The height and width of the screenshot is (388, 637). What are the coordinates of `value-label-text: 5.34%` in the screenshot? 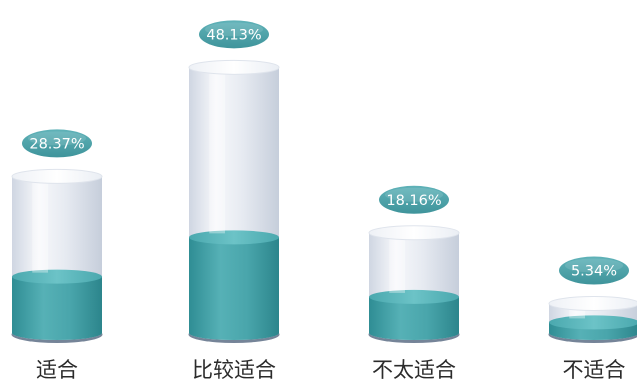 It's located at (594, 272).